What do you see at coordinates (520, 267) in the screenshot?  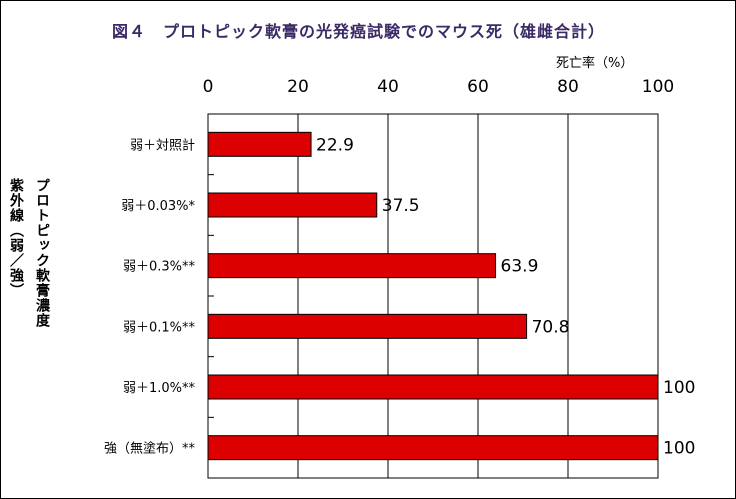 I see `value-label: 63.9` at bounding box center [520, 267].